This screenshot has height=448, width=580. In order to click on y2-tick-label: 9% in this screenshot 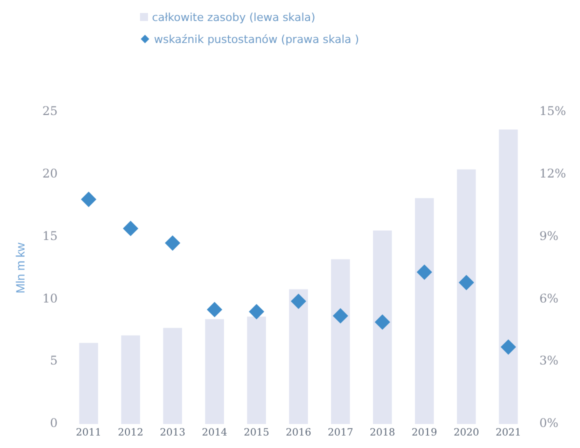, I will do `click(548, 235)`.